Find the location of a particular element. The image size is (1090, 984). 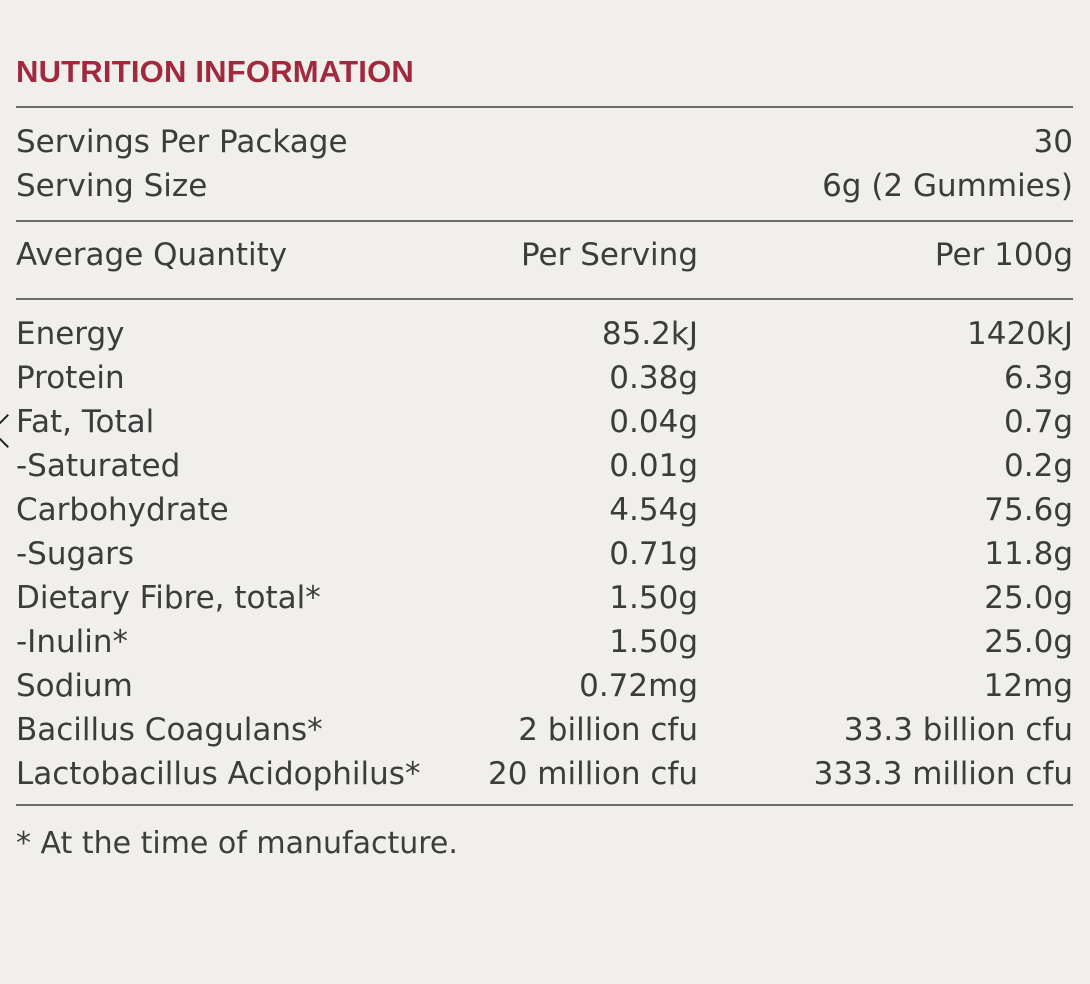

per-serving-value: 0.38g is located at coordinates (653, 378).